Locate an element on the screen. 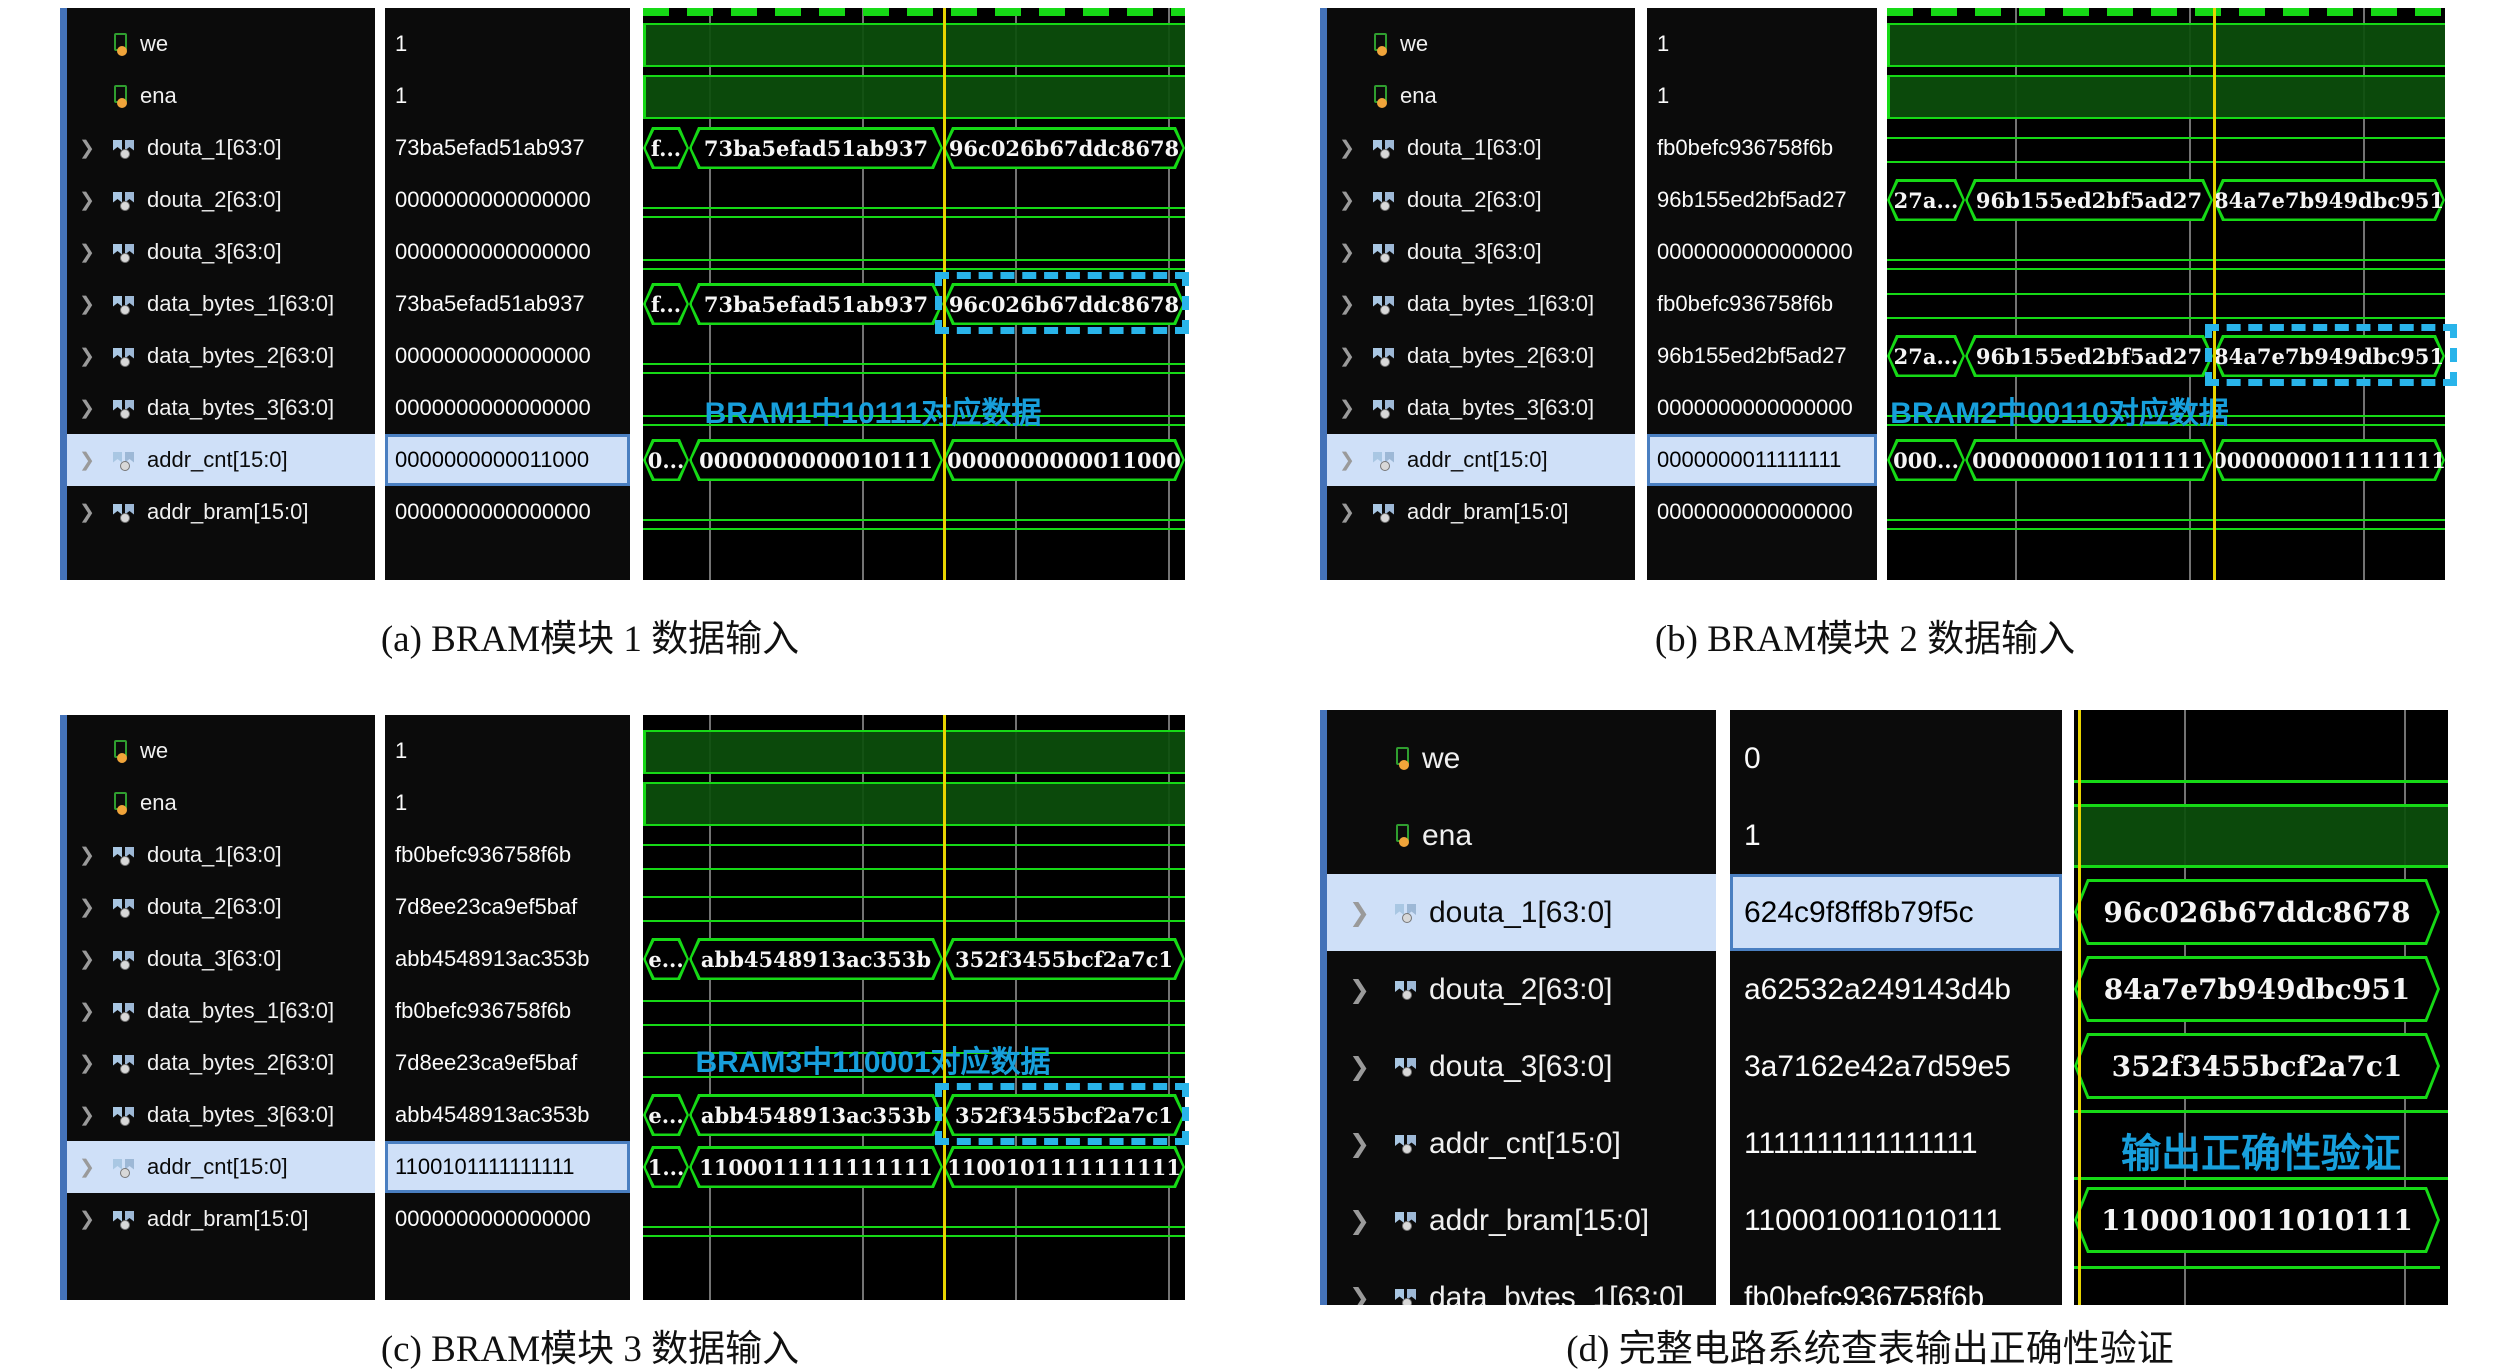 Image resolution: width=2520 pixels, height=1372 pixels. signal-row-databytes1-clipped: ❯ data_bytes_1[63:0] is located at coordinates (1521, 1282).